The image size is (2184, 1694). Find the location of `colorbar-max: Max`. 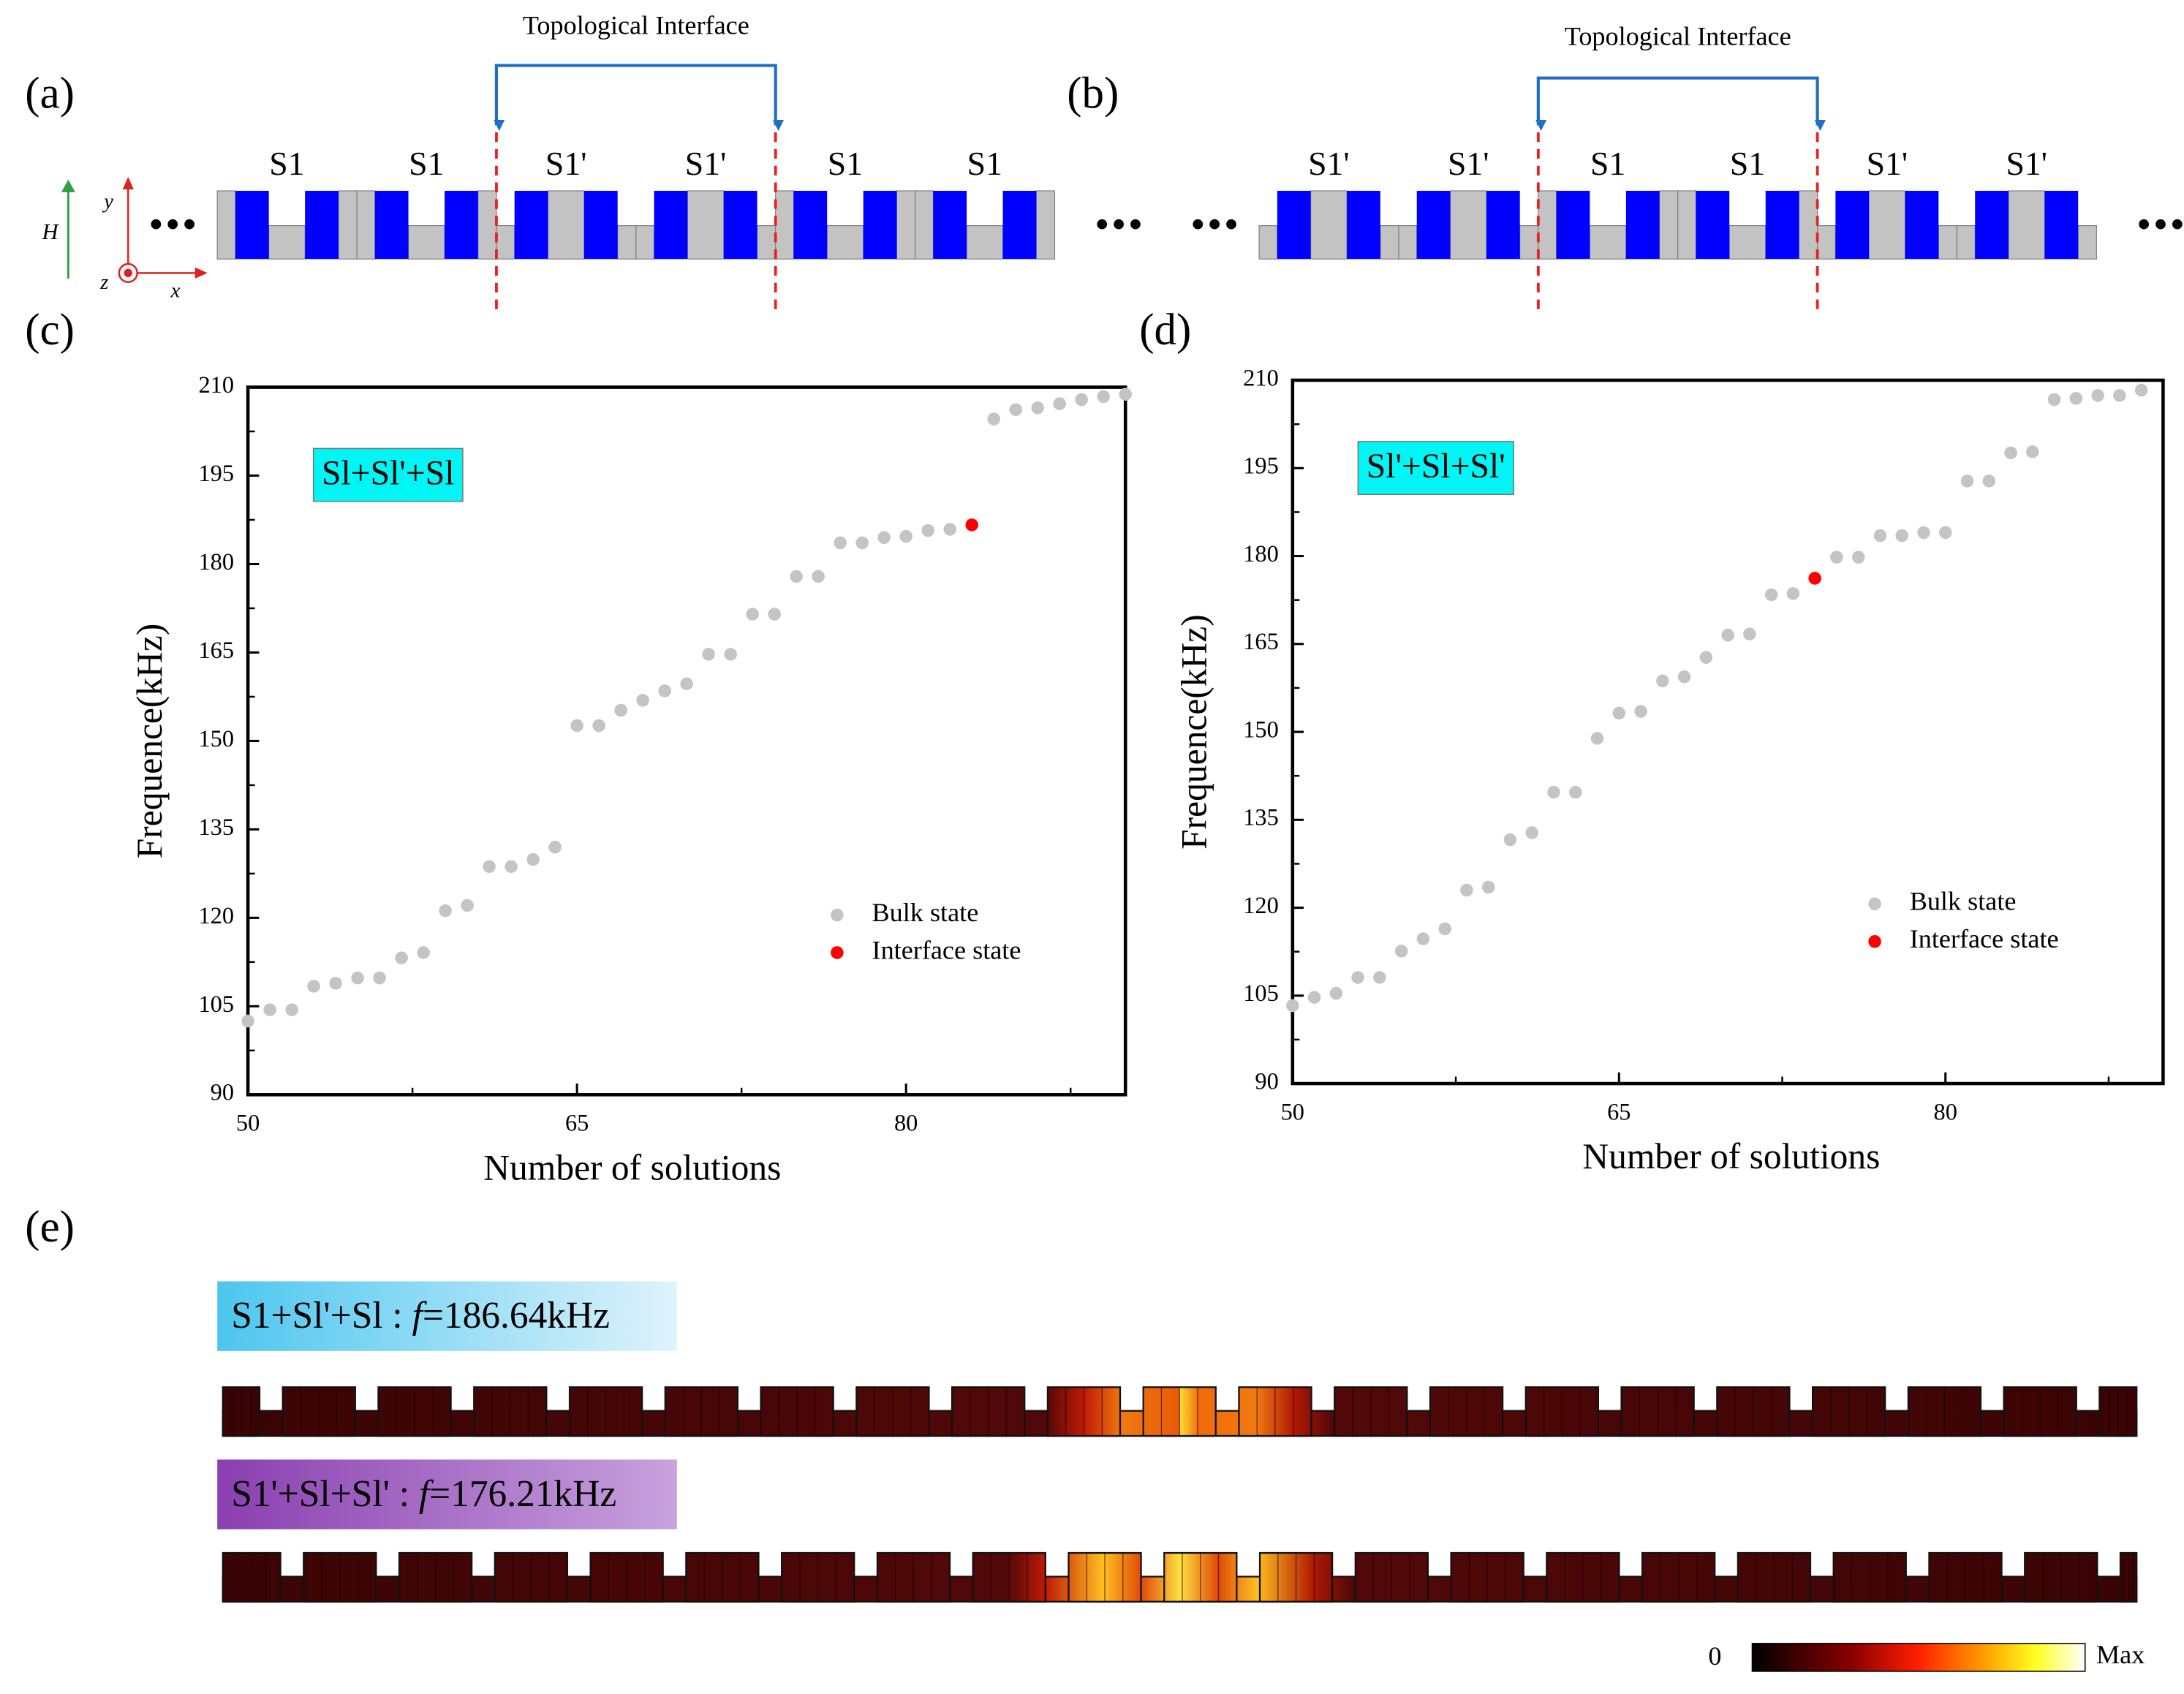

colorbar-max: Max is located at coordinates (2120, 1655).